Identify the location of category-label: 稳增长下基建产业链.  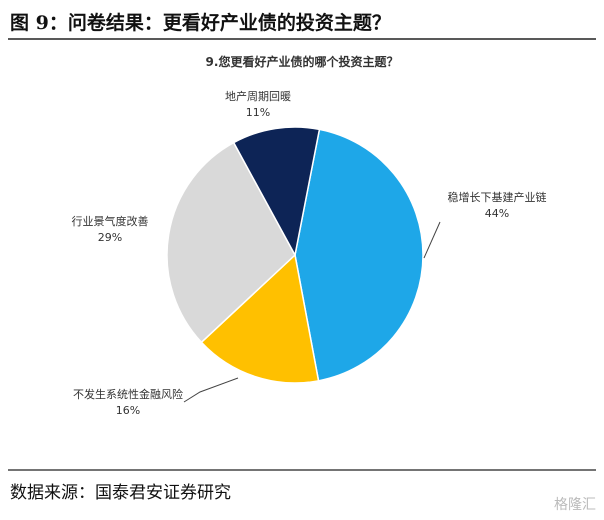
(497, 197).